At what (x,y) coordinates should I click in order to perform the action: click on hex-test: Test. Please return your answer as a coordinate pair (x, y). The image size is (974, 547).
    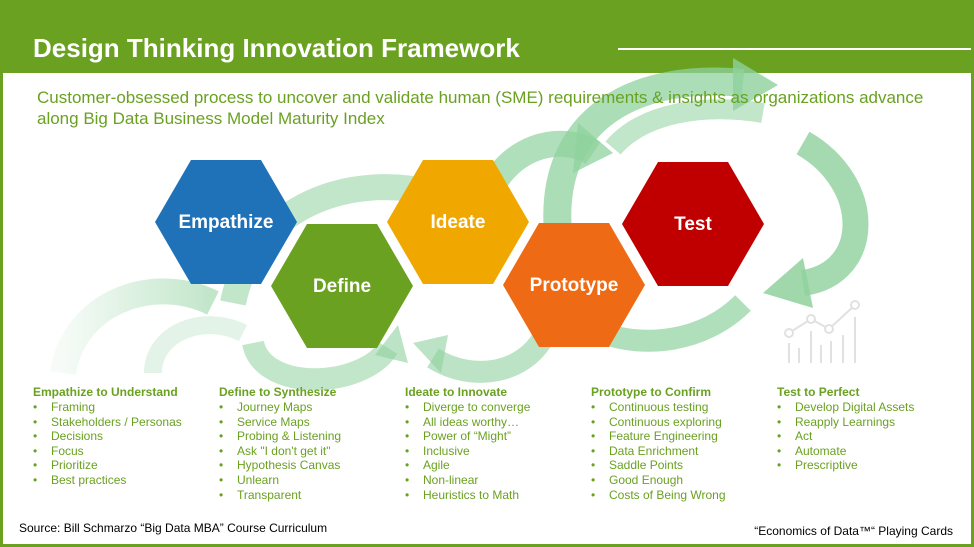
    Looking at the image, I should click on (693, 224).